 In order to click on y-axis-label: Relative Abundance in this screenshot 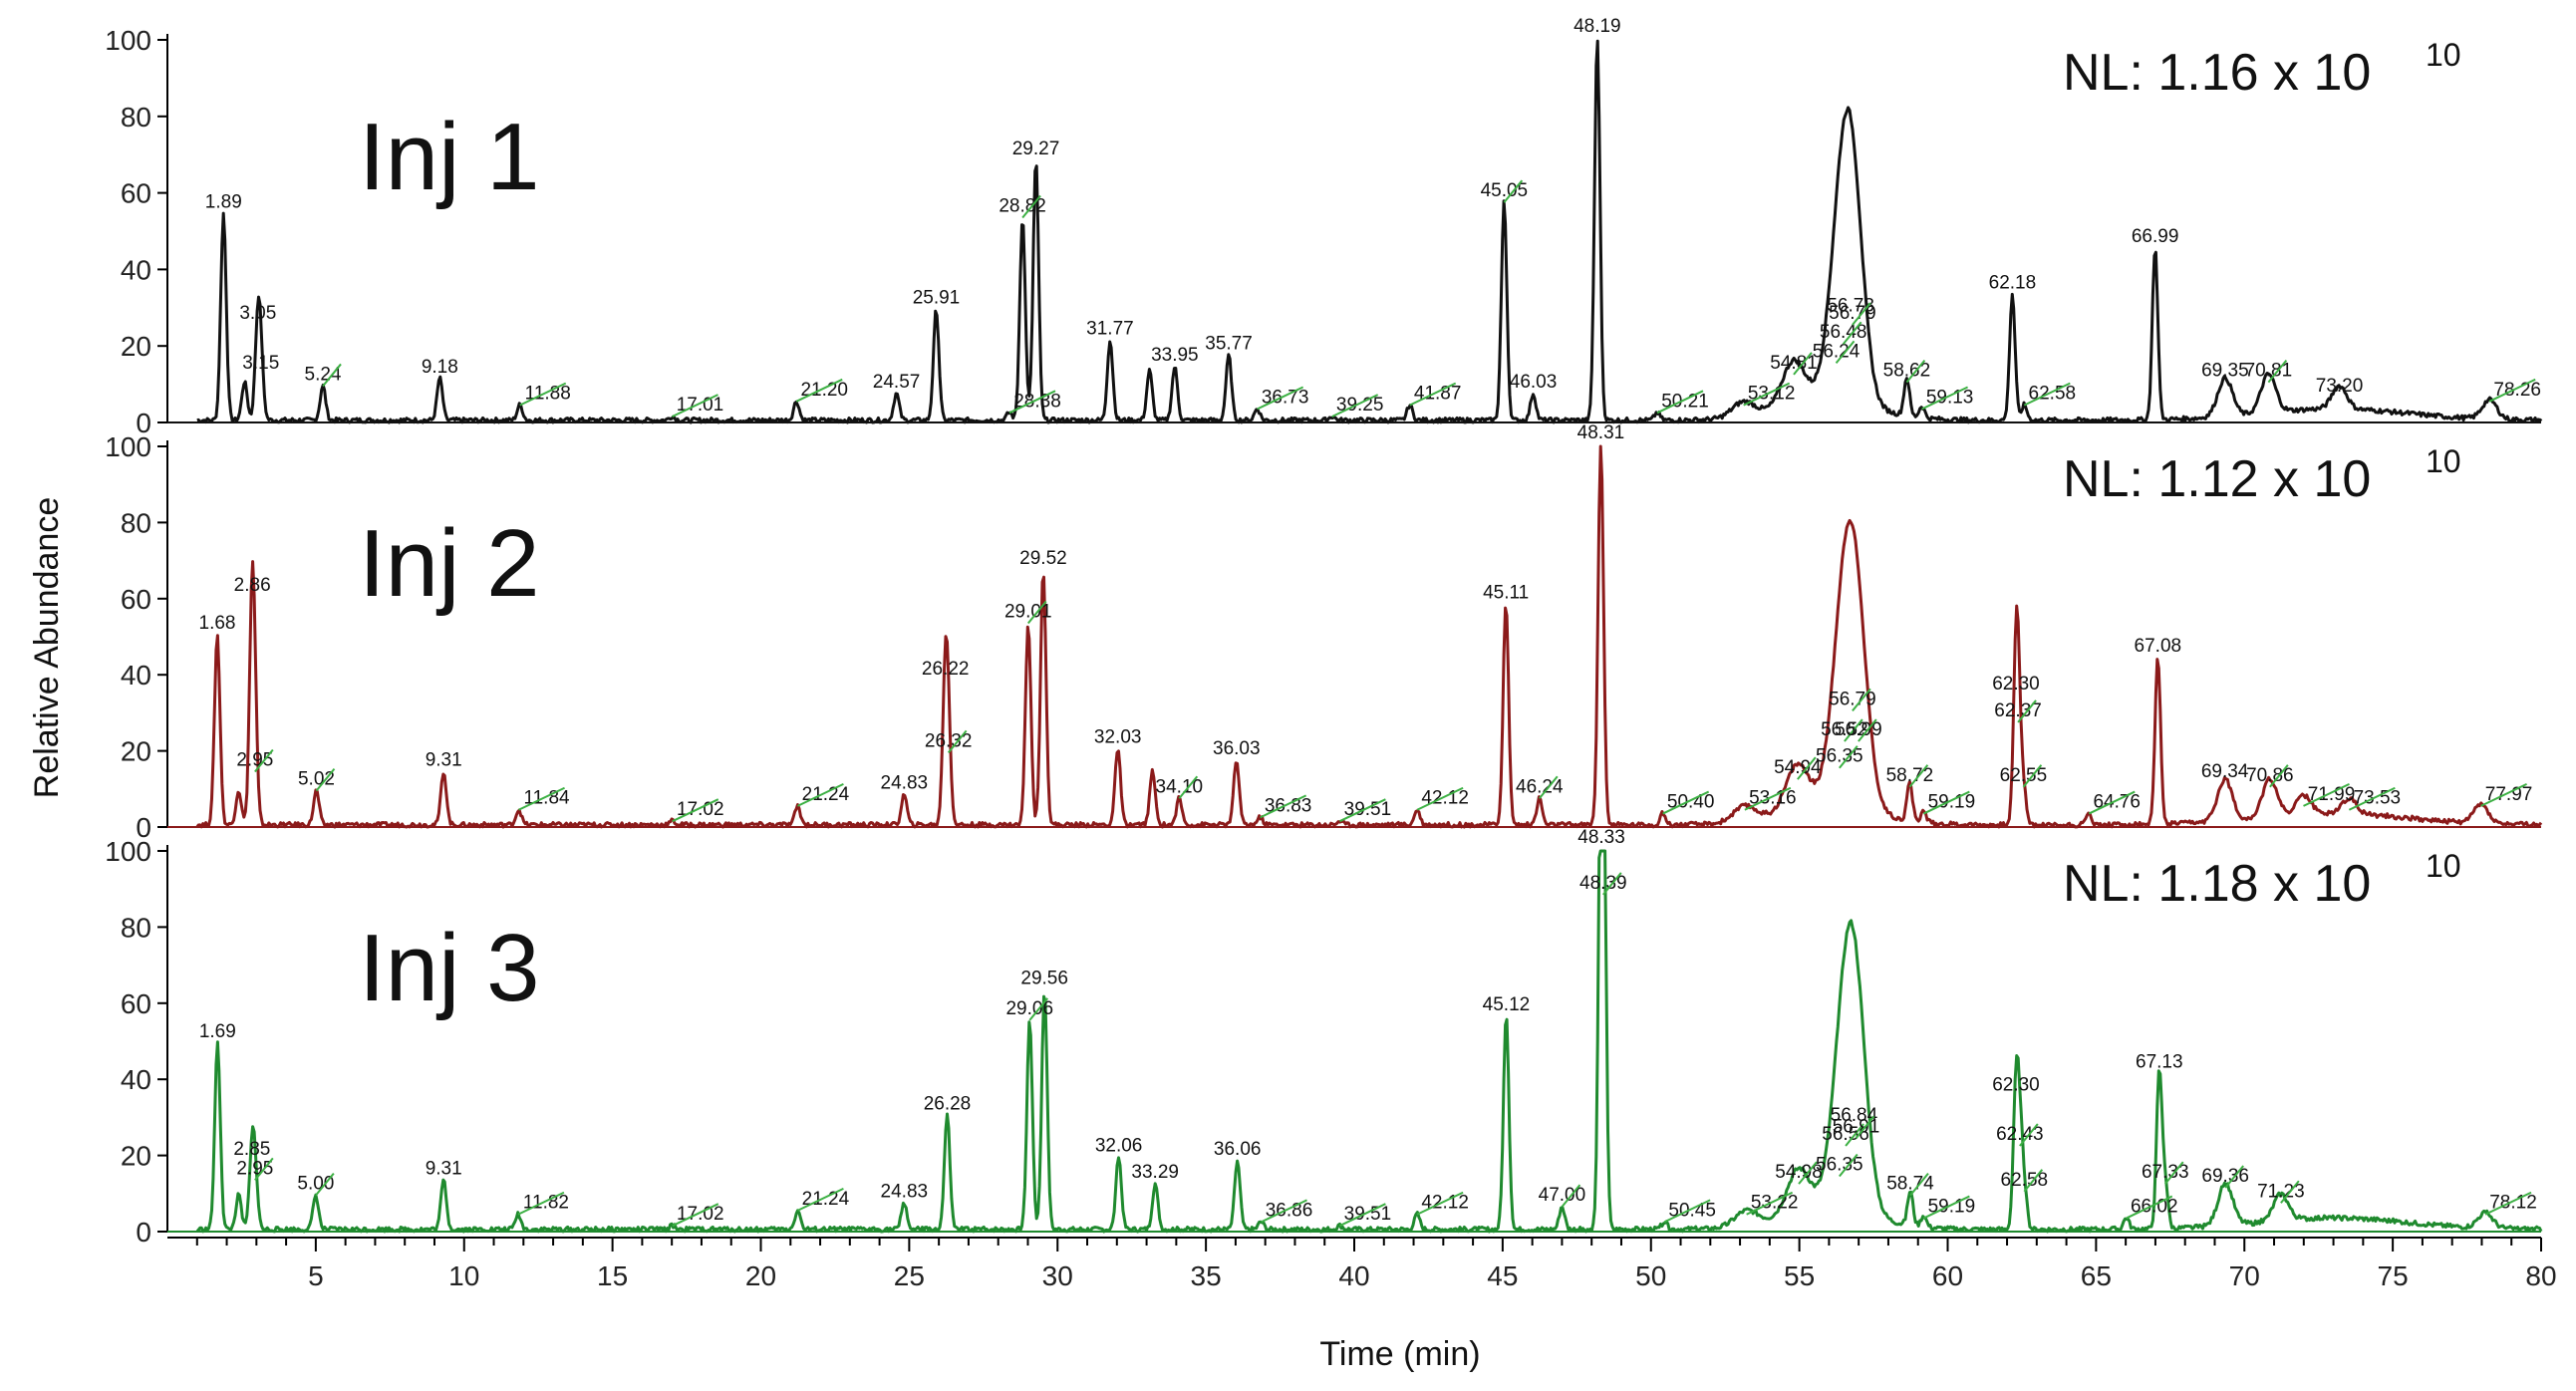, I will do `click(47, 647)`.